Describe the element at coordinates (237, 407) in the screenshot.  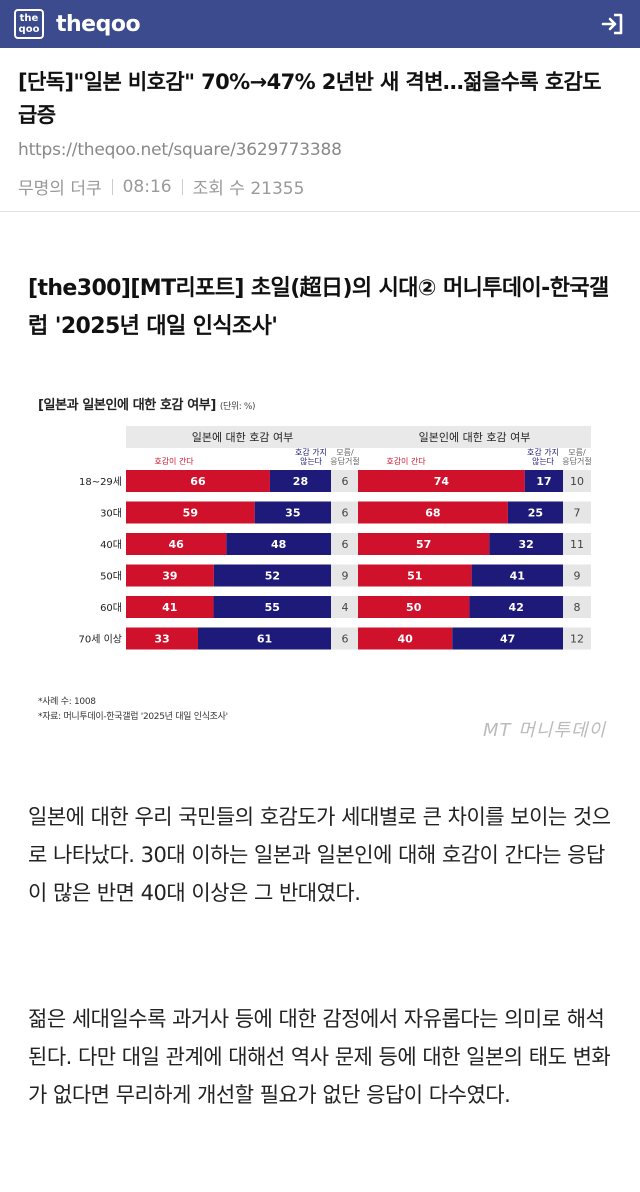
I see `figure-unit: (단위: %)` at that location.